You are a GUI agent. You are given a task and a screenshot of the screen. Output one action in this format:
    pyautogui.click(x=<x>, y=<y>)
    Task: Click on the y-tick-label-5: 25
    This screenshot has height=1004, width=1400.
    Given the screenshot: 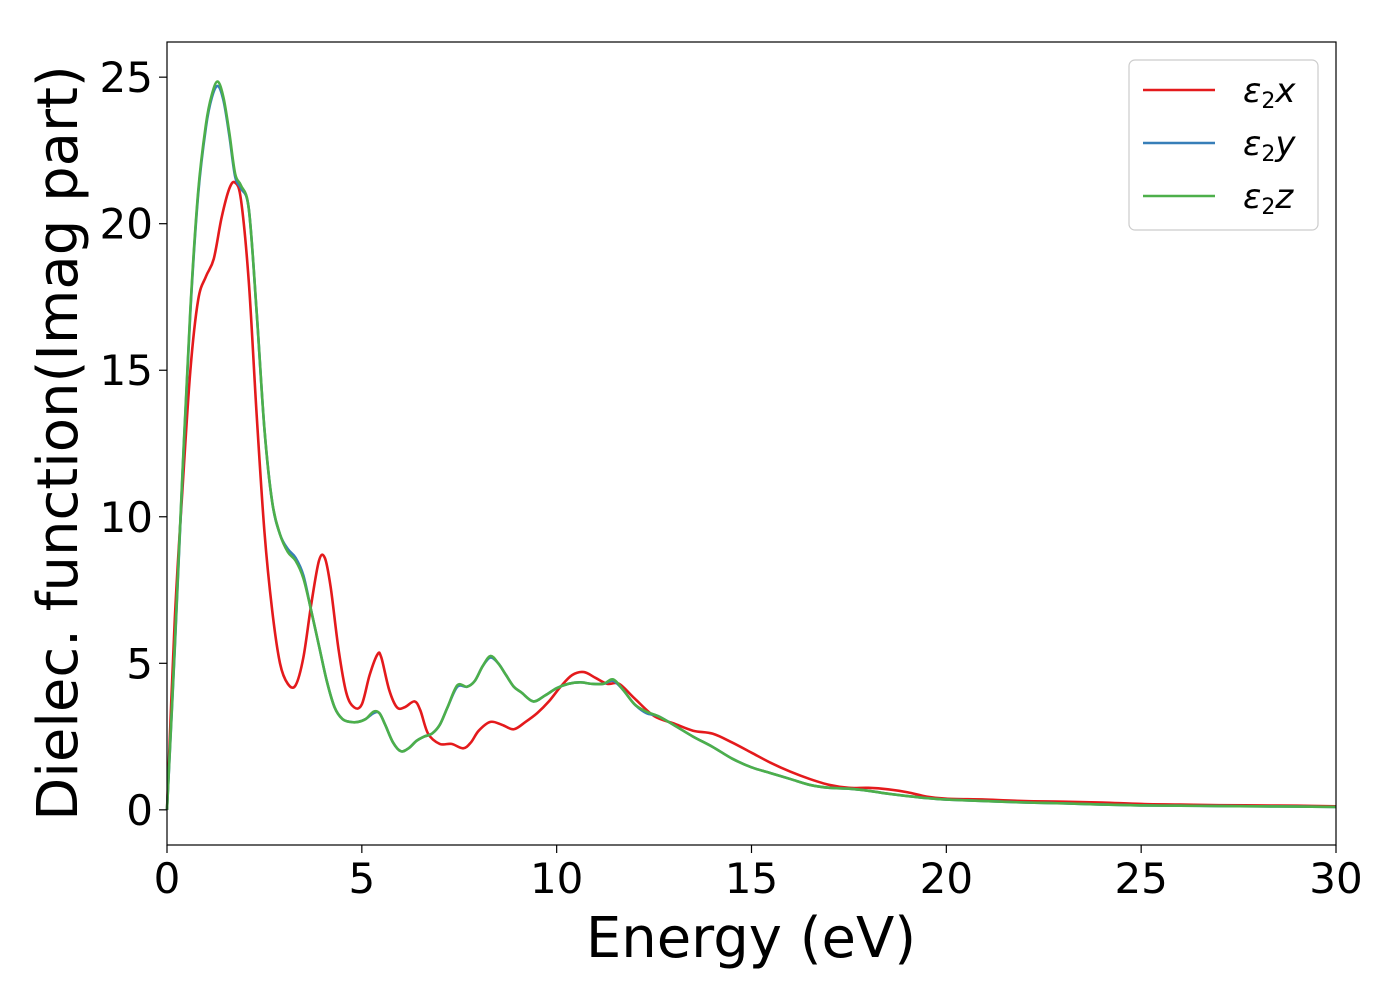 What is the action you would take?
    pyautogui.click(x=126, y=77)
    